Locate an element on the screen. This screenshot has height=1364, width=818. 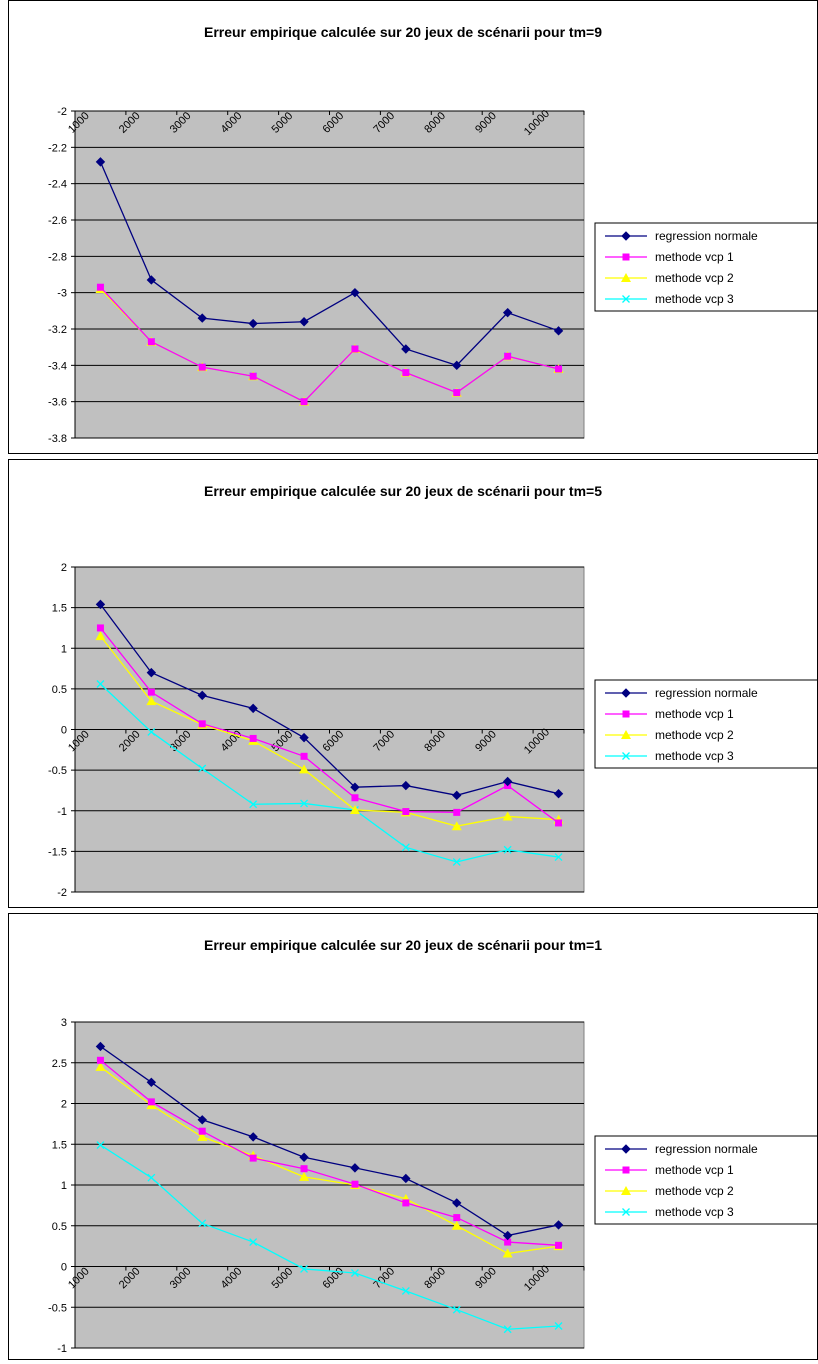
y-tick-label: 2.5 is located at coordinates (59, 1064).